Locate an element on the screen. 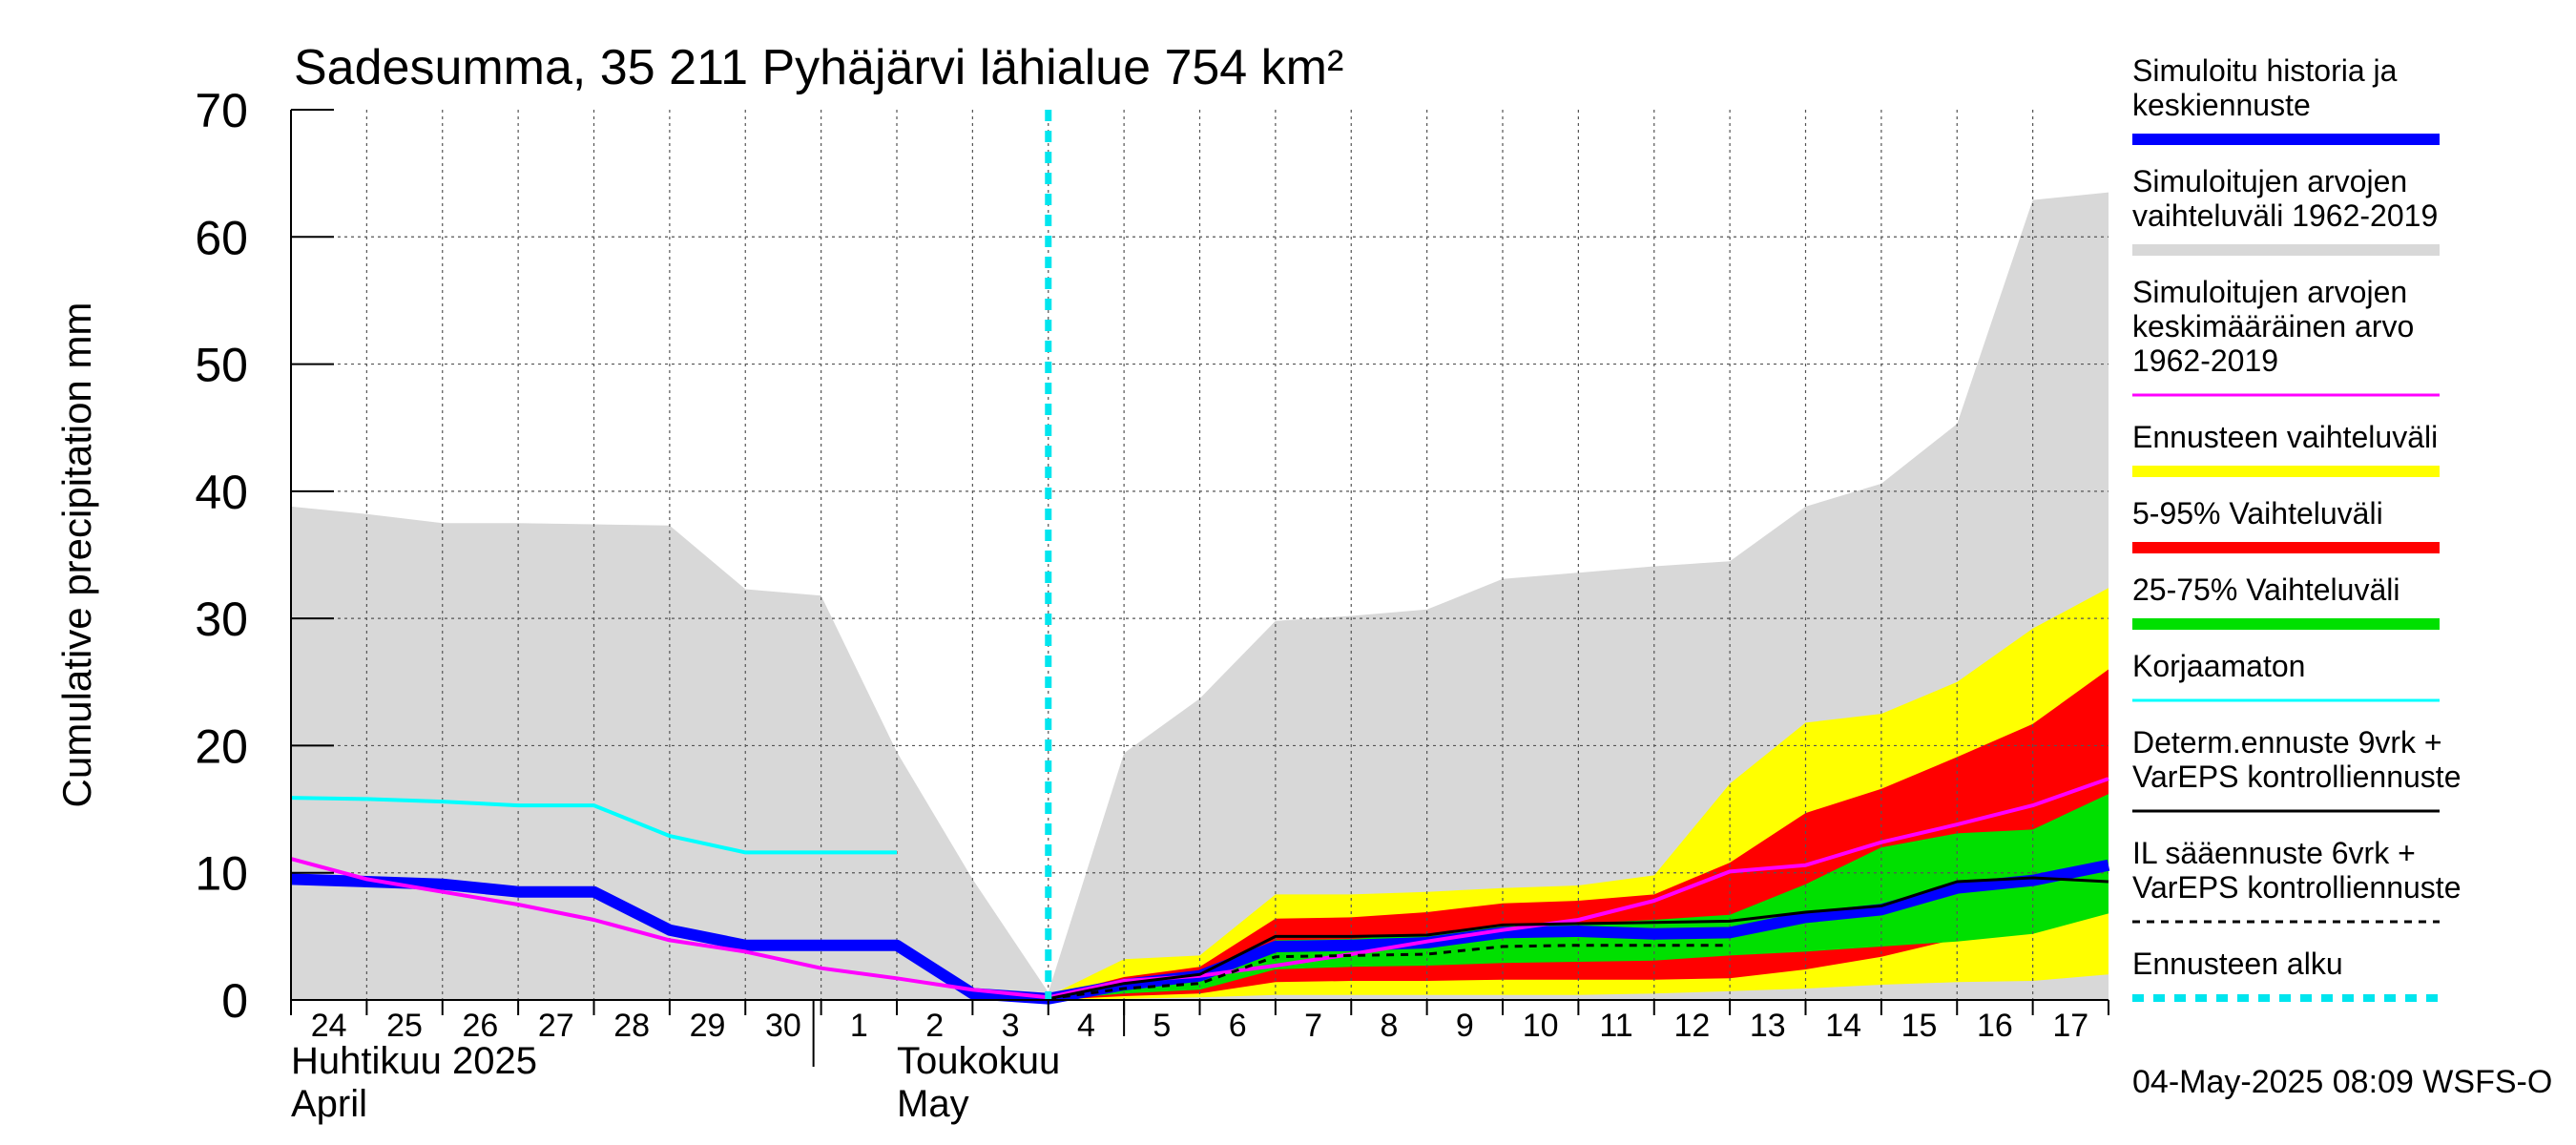 The height and width of the screenshot is (1145, 2576). legend-label-1: vaihteluväli 1962-2019 is located at coordinates (2285, 215).